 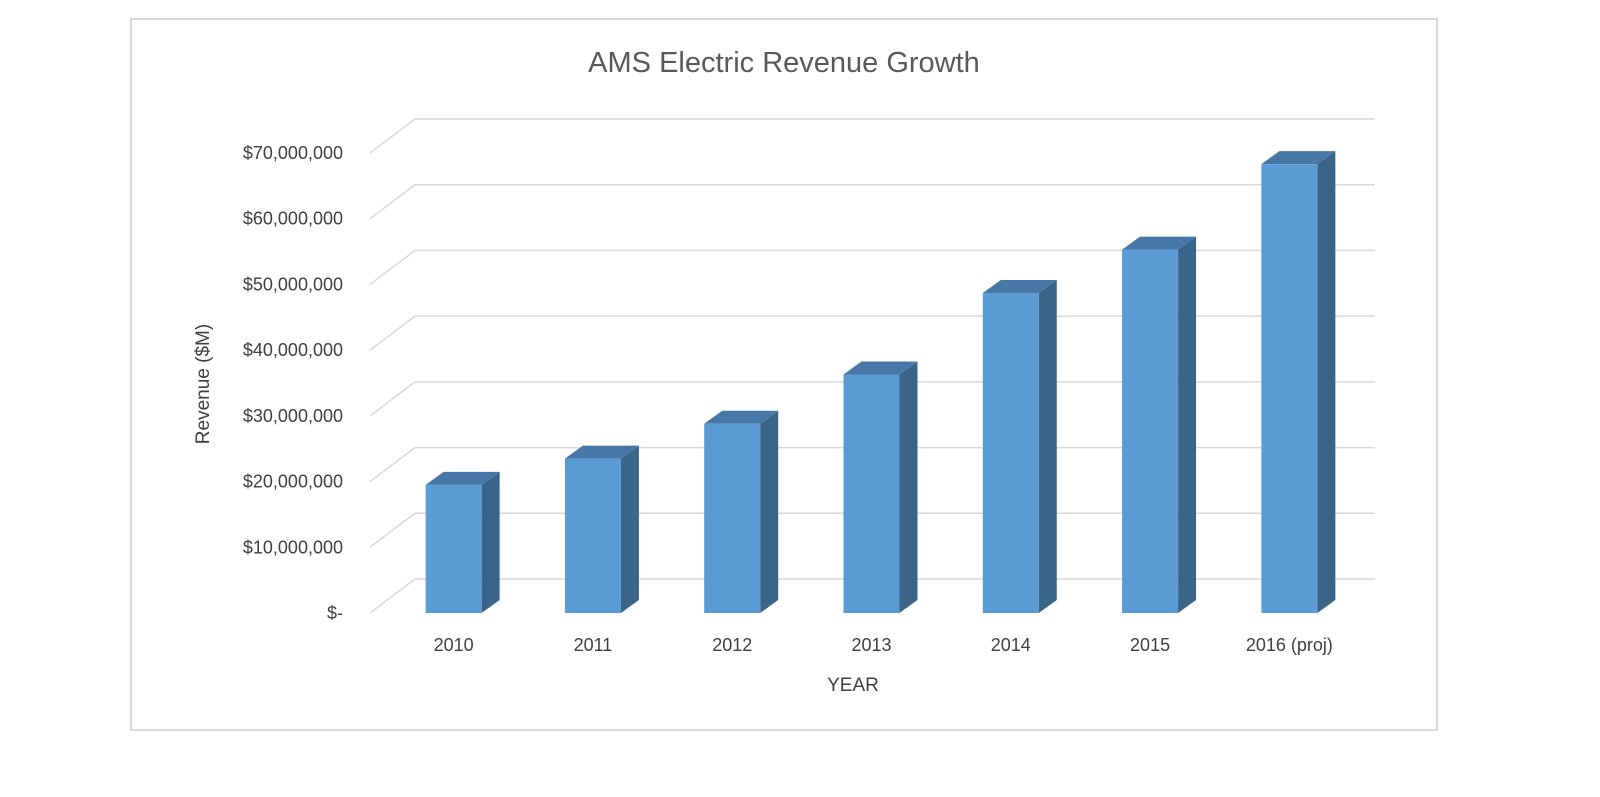 What do you see at coordinates (1150, 645) in the screenshot?
I see `x-tick-label: 2015` at bounding box center [1150, 645].